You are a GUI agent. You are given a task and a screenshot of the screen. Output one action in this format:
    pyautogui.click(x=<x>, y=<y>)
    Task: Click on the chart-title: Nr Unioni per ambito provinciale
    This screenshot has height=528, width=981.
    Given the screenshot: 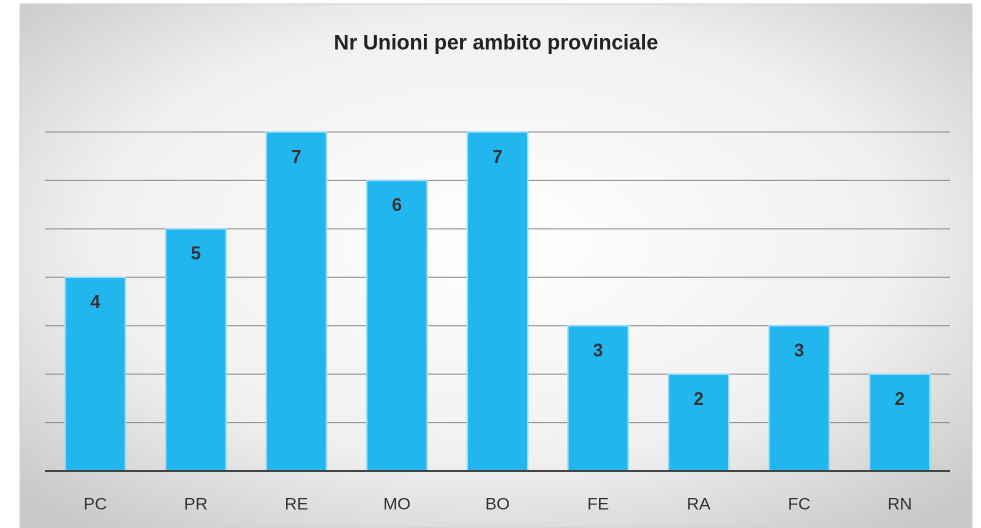 What is the action you would take?
    pyautogui.click(x=496, y=43)
    